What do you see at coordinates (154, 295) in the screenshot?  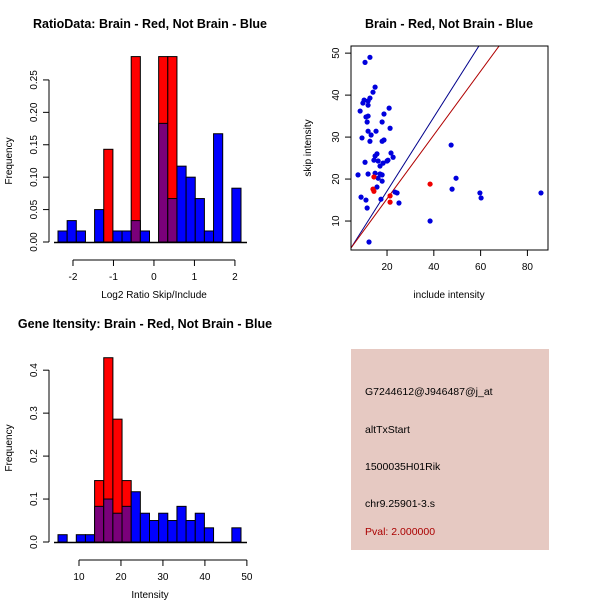 I see `ratio-histogram-xlabel: Log2 Ratio Skip/Include` at bounding box center [154, 295].